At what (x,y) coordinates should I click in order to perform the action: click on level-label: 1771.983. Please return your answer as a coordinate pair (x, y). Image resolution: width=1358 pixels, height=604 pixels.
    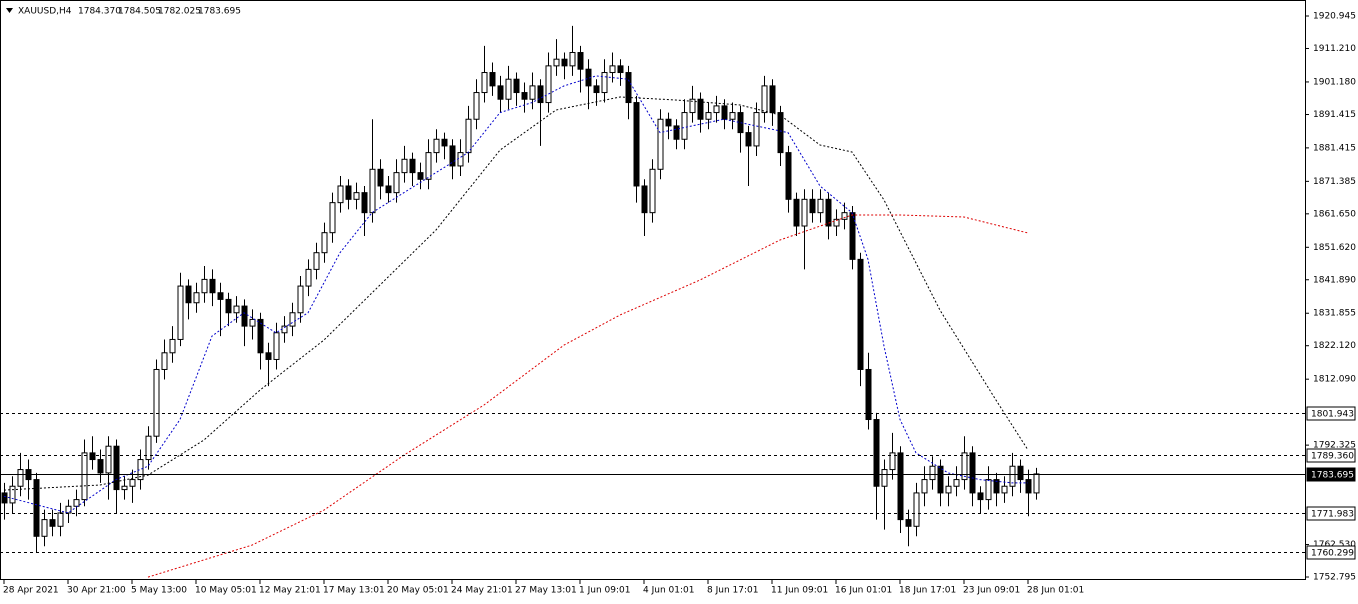
    Looking at the image, I should click on (1332, 515).